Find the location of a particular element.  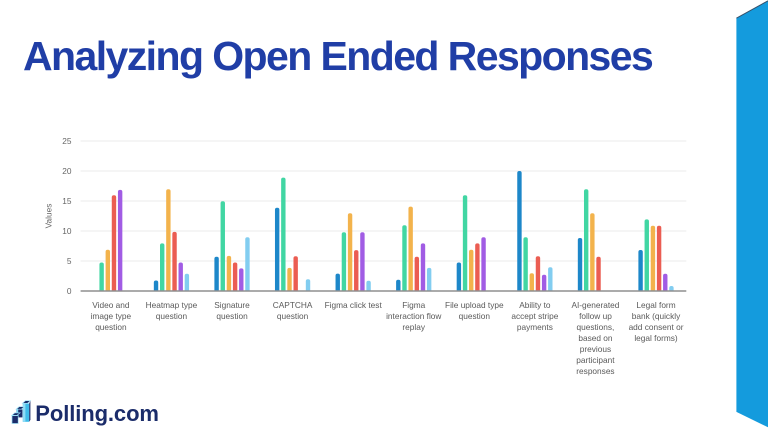

svg-text: 5 is located at coordinates (69, 261).